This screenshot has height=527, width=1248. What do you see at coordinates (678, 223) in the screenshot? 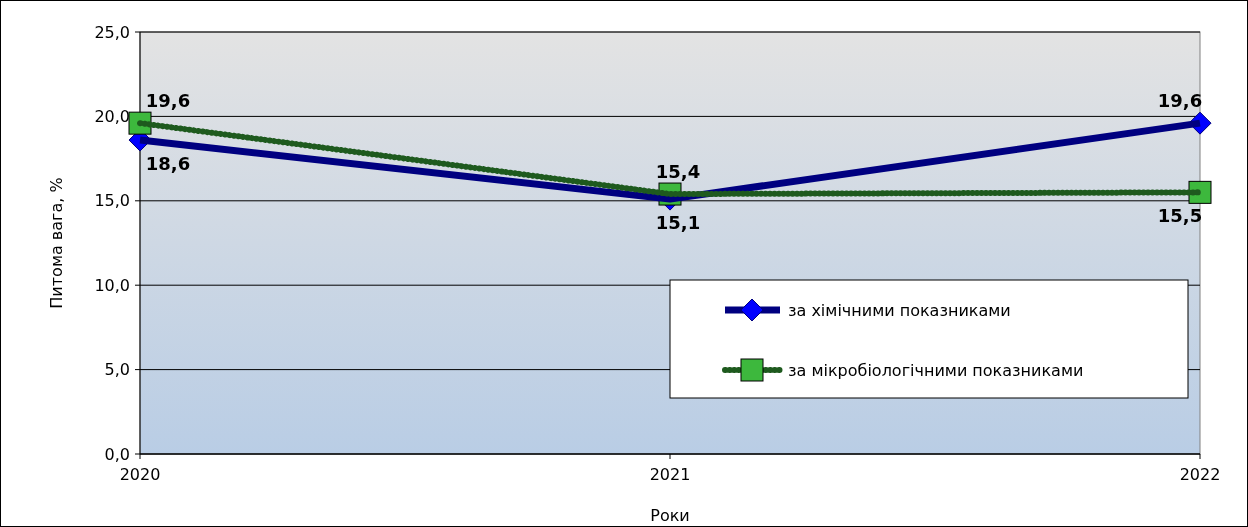
I see `data-label: 15,1` at bounding box center [678, 223].